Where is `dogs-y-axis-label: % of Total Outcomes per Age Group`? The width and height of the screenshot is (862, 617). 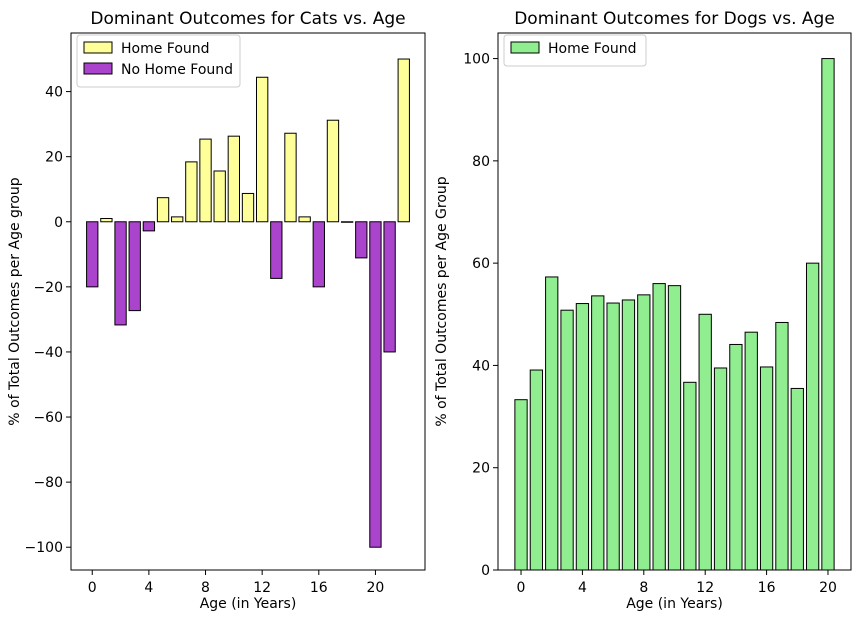
dogs-y-axis-label: % of Total Outcomes per Age Group is located at coordinates (442, 301).